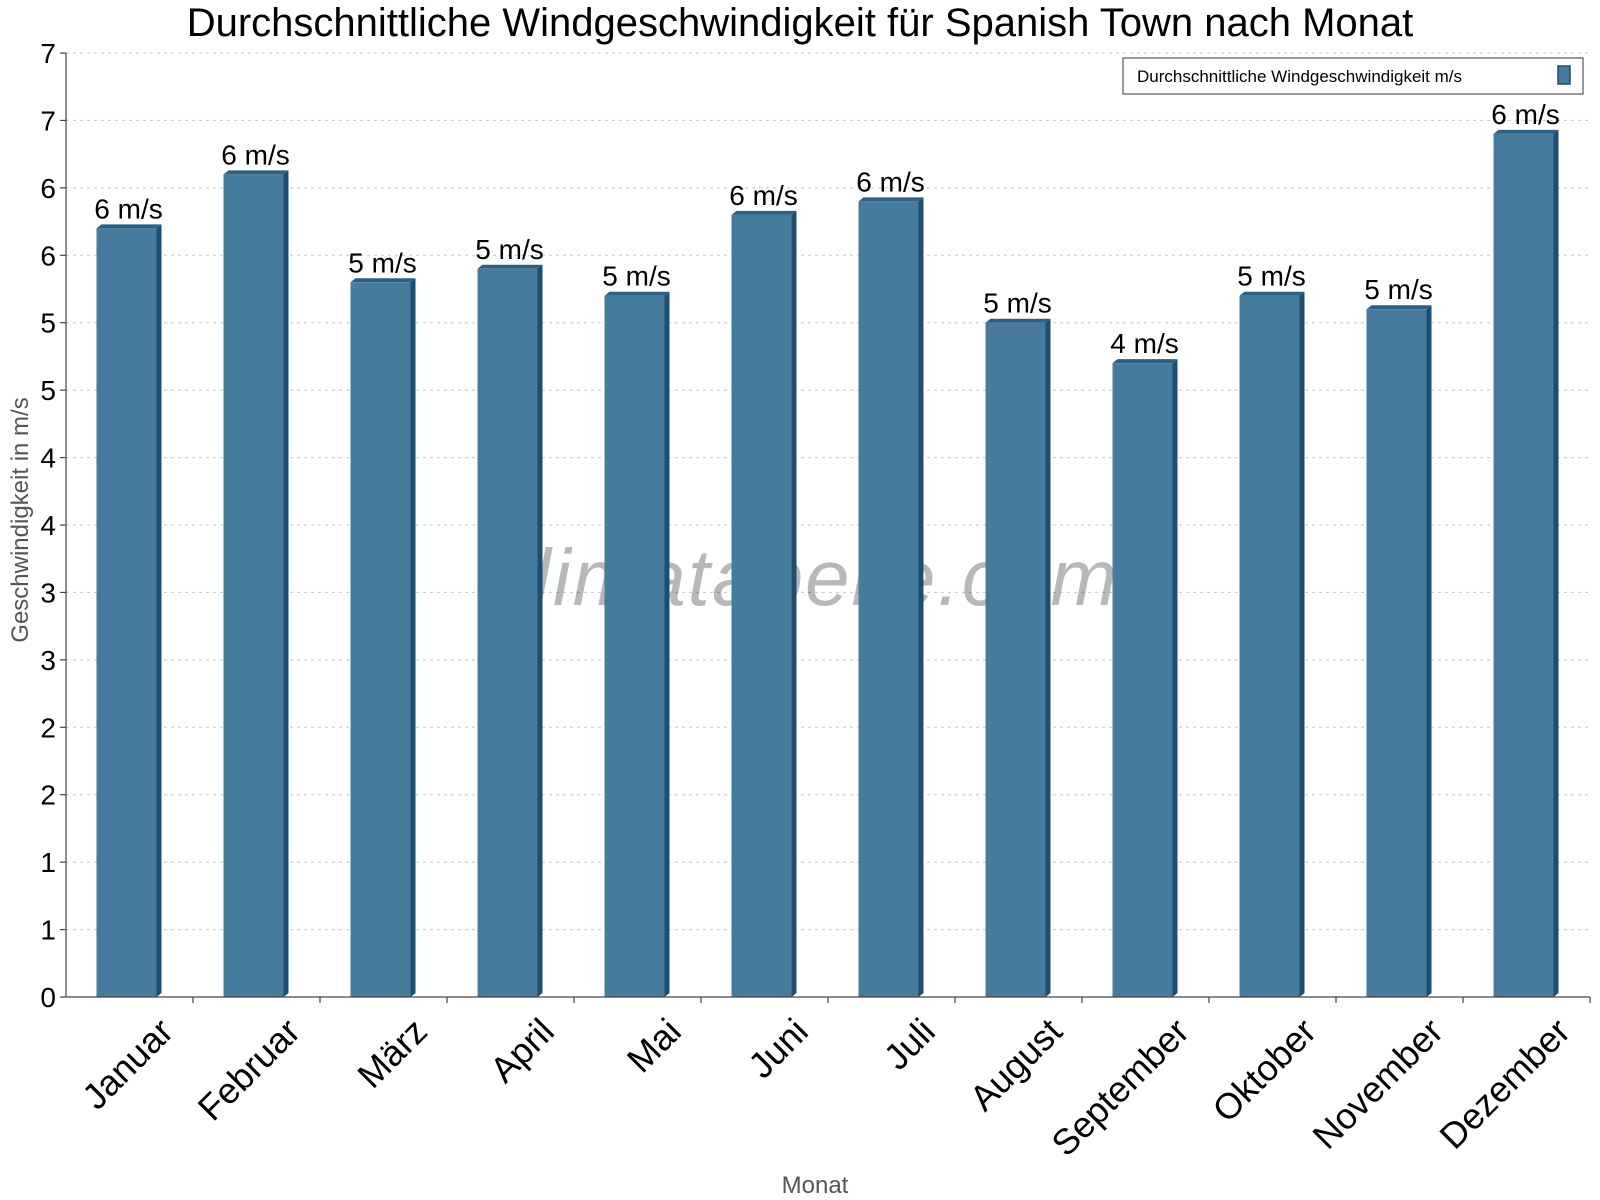 This screenshot has width=1600, height=1200. I want to click on x-tick-label: Dezember, so click(1504, 1083).